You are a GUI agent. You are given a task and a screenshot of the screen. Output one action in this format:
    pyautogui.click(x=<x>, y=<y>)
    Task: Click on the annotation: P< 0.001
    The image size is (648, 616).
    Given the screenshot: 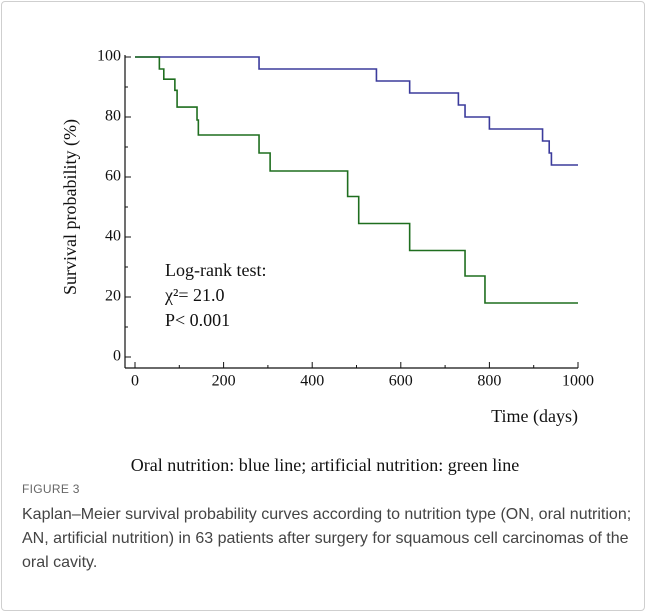 What is the action you would take?
    pyautogui.click(x=197, y=320)
    